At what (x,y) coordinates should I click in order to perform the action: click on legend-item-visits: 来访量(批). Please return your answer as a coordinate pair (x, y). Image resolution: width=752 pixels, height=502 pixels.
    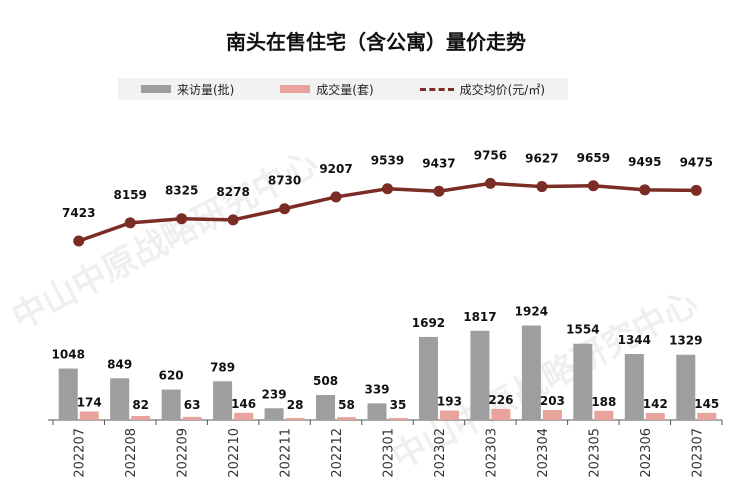
    Looking at the image, I should click on (187, 89).